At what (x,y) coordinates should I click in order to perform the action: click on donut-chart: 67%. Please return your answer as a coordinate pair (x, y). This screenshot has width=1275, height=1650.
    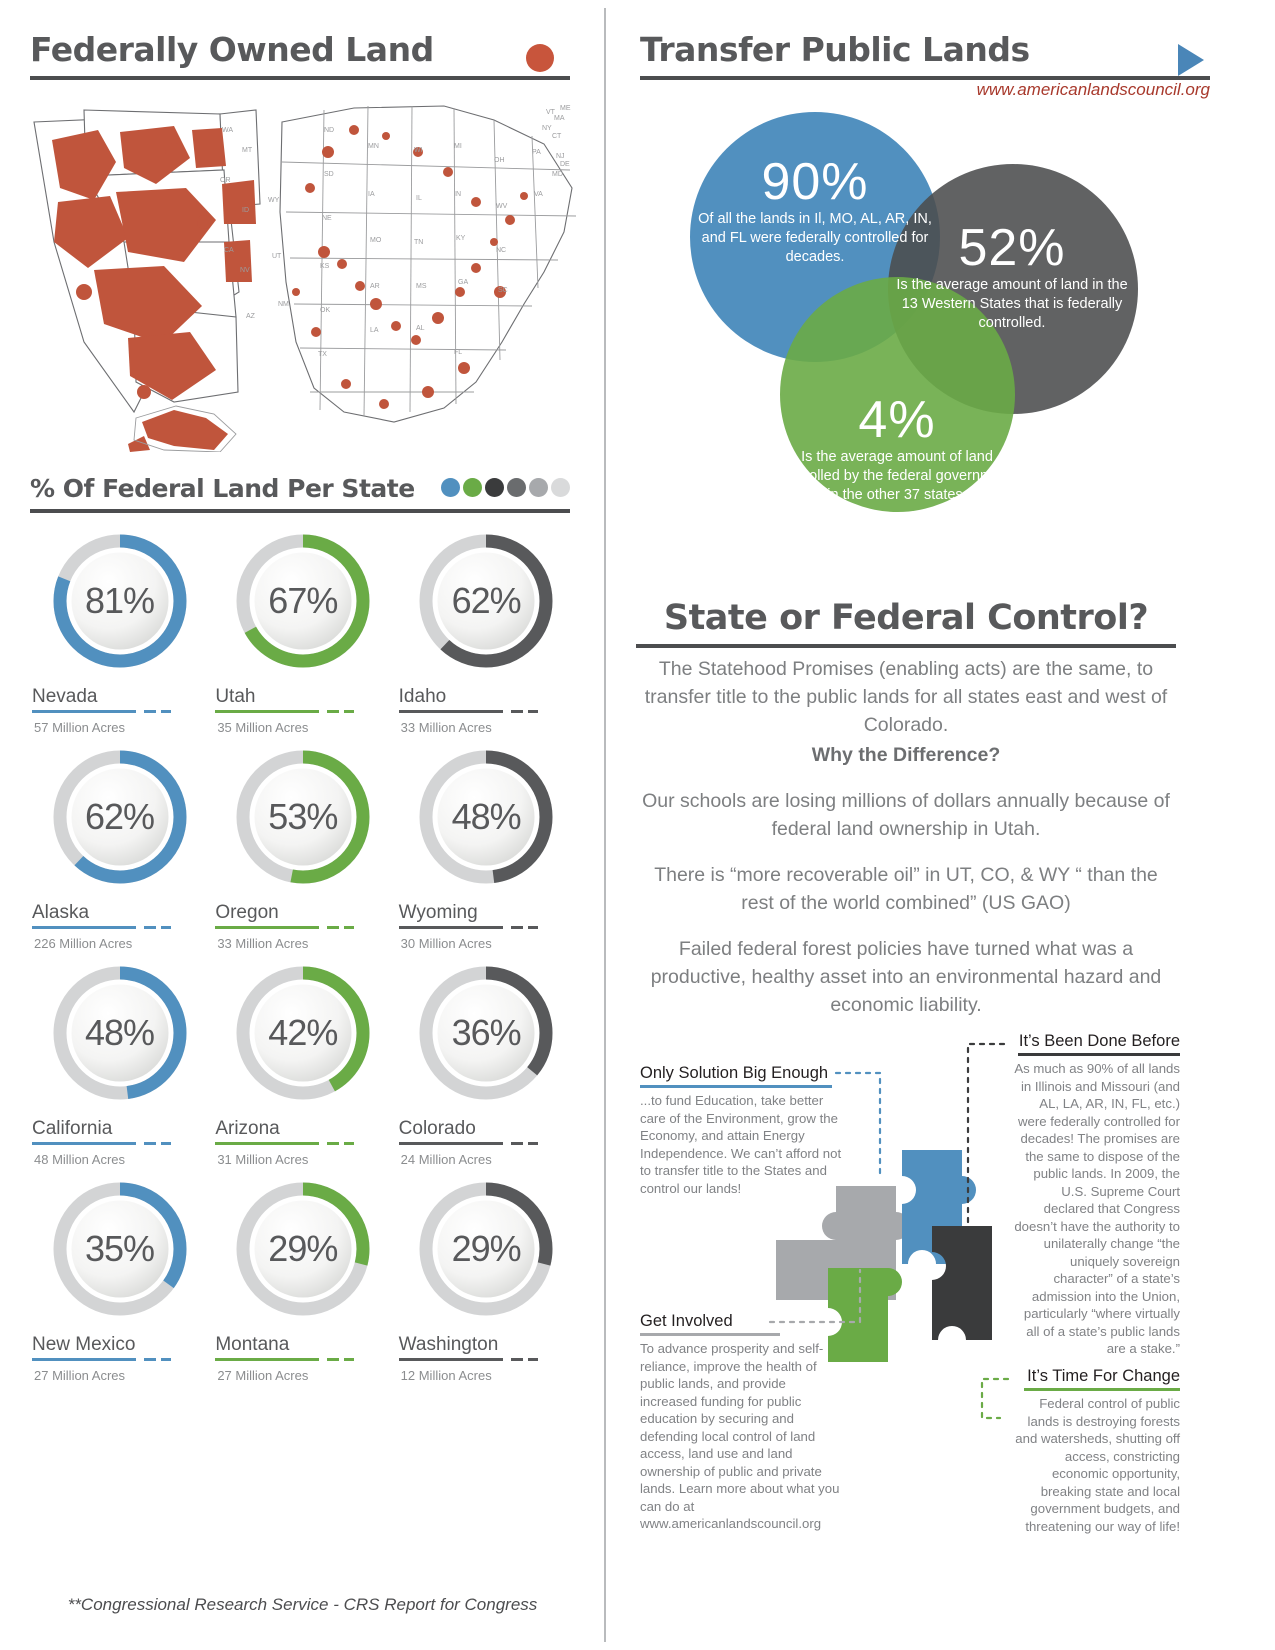
    Looking at the image, I should click on (303, 601).